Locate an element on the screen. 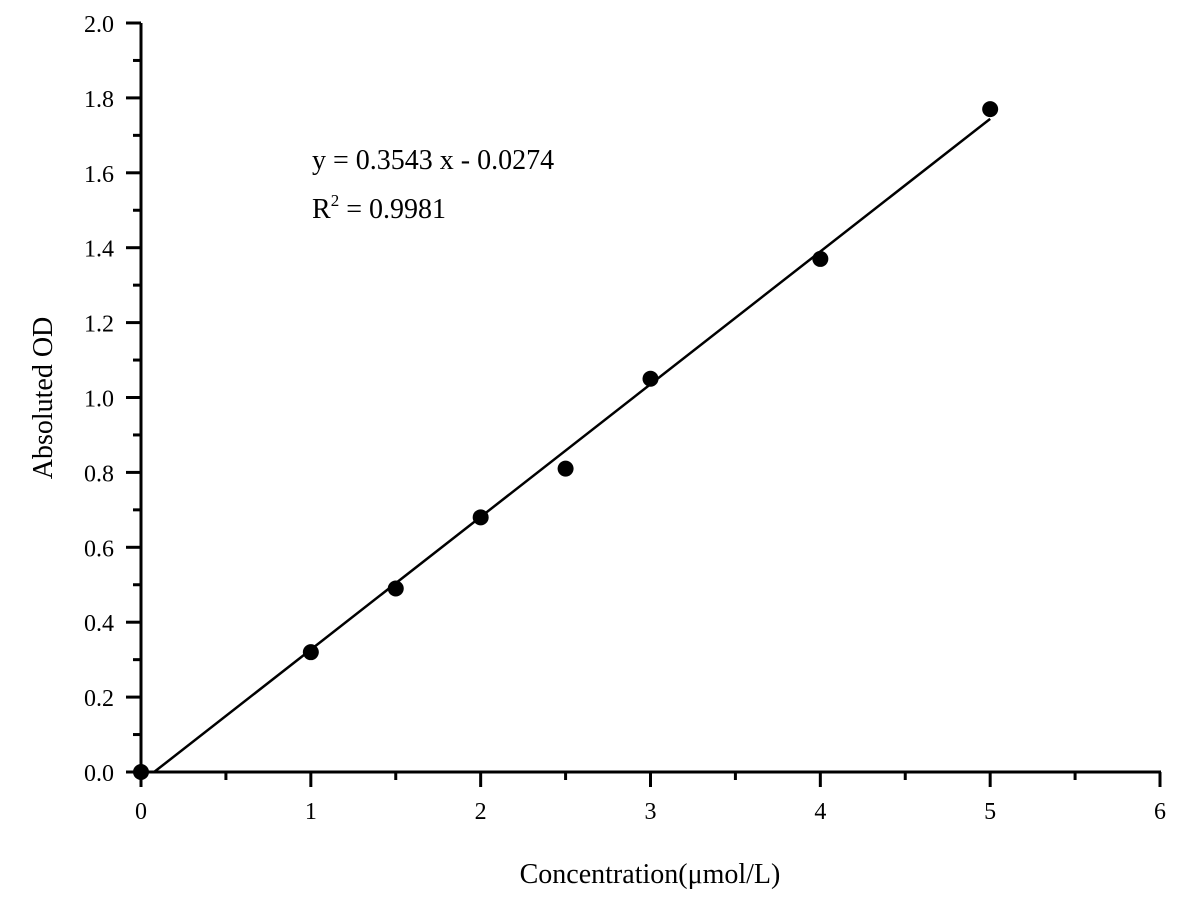  x-axis-title: Concentration(μmol/L) is located at coordinates (650, 874).